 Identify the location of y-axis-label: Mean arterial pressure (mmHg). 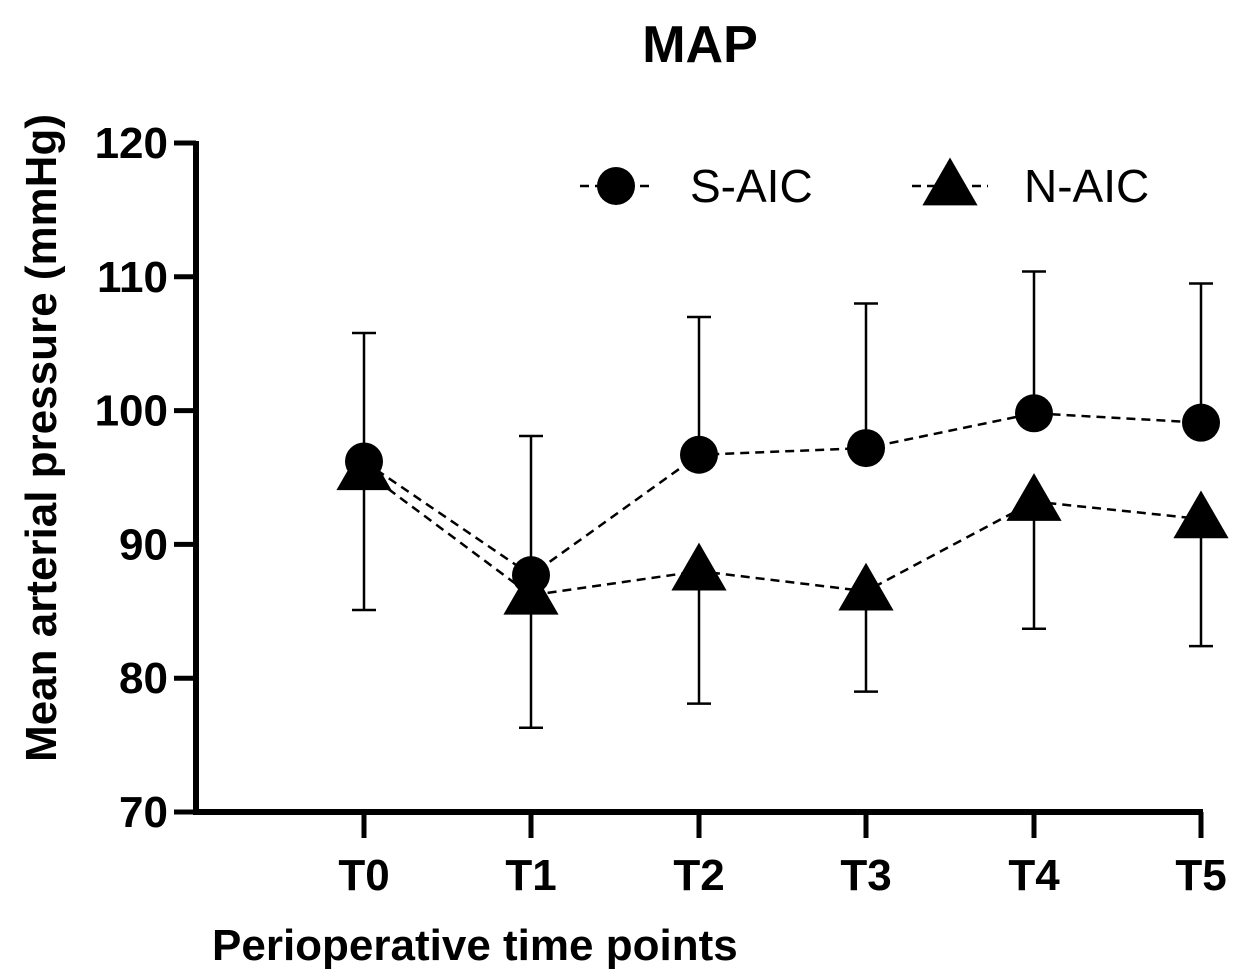
(41, 438).